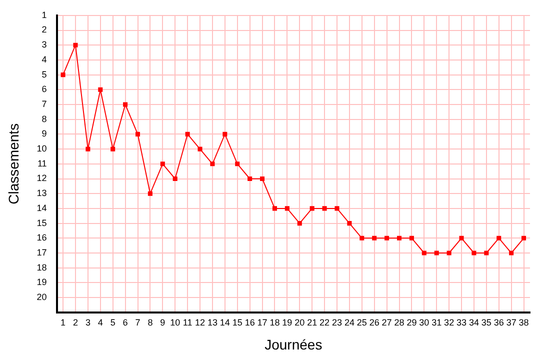  Describe the element at coordinates (461, 322) in the screenshot. I see `x-tick-label: 33` at that location.